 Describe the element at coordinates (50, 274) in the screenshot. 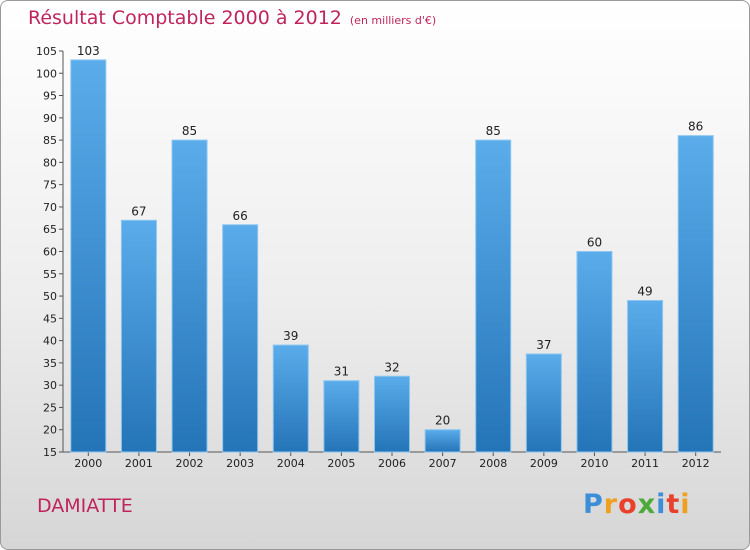

I see `y-tick-label: 55` at that location.